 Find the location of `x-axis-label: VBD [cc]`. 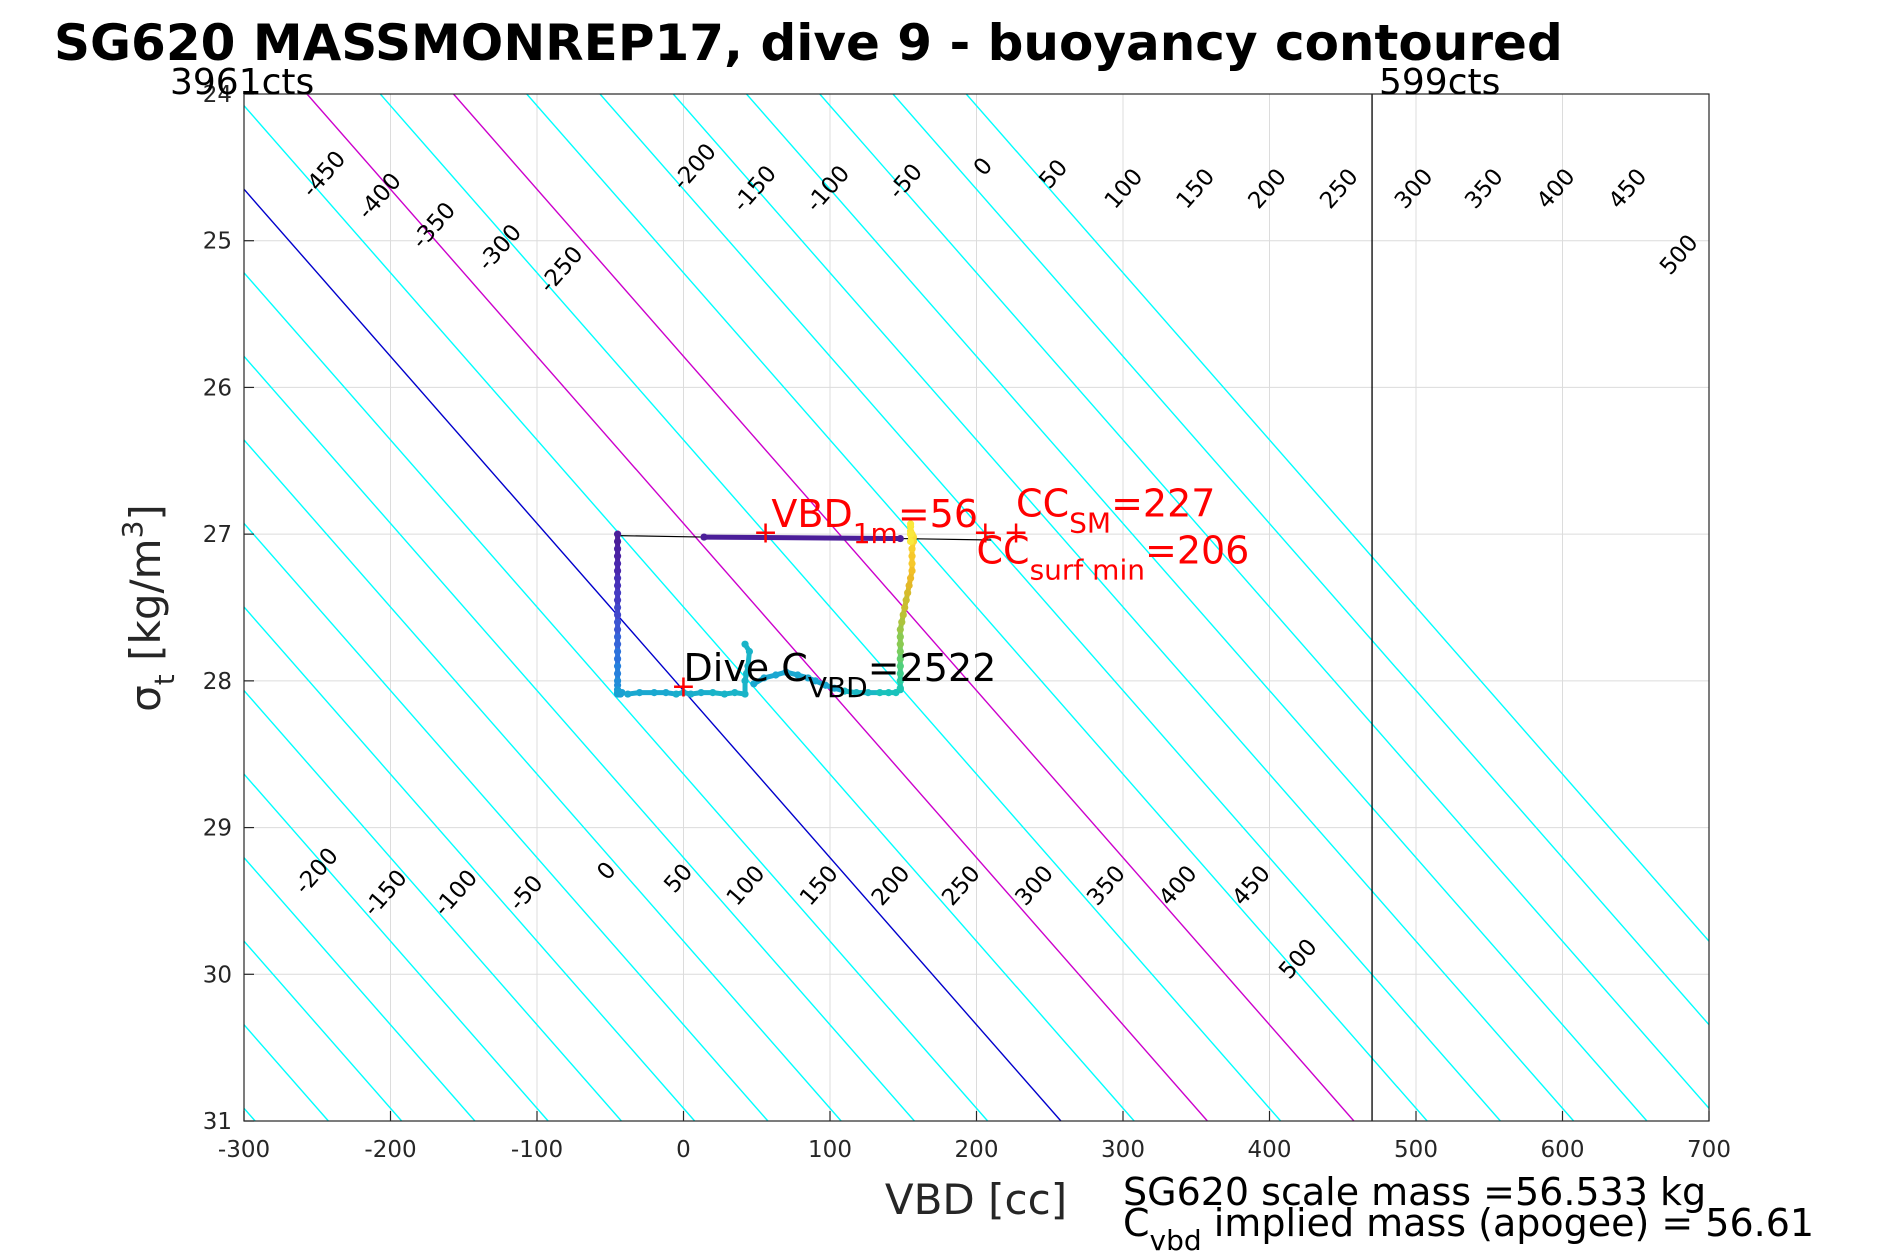

x-axis-label: VBD [cc] is located at coordinates (976, 1199).